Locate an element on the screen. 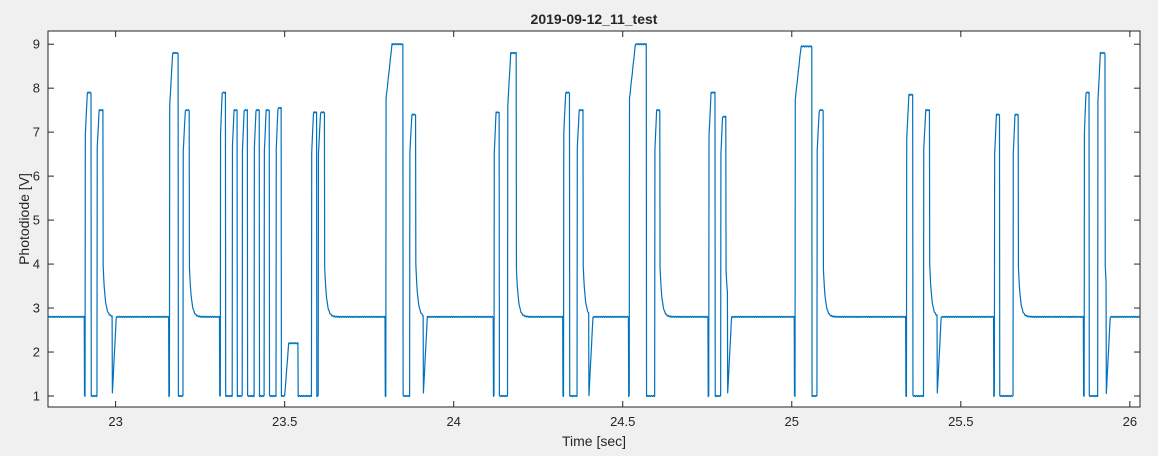  y-tick-label: 7 is located at coordinates (36, 132).